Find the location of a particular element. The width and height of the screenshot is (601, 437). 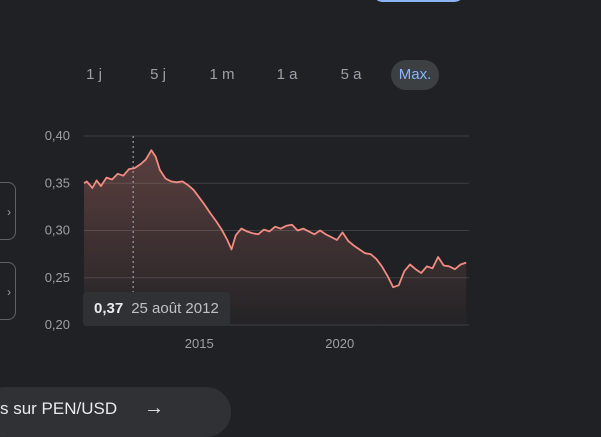

hover-tooltip: 0,37 25 août 2012 is located at coordinates (156, 309).